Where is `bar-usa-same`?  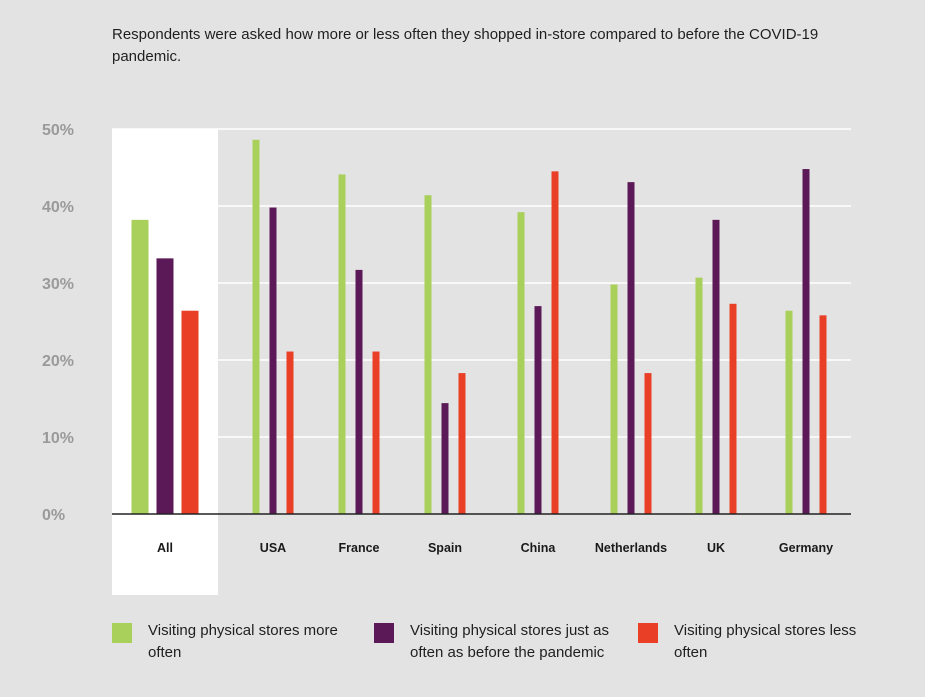 bar-usa-same is located at coordinates (273, 361).